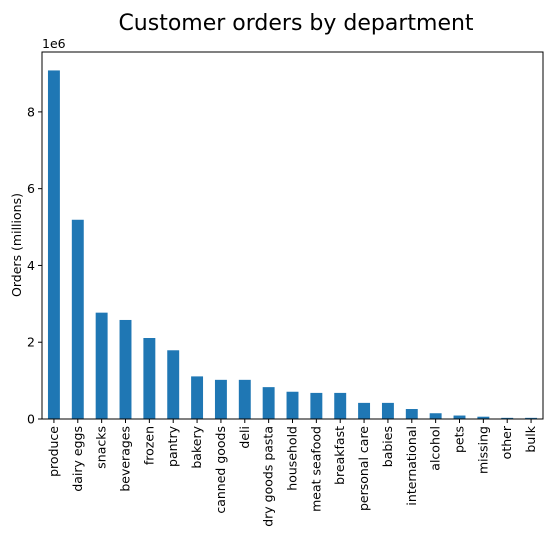  Describe the element at coordinates (53, 245) in the screenshot. I see `bar-produce` at that location.